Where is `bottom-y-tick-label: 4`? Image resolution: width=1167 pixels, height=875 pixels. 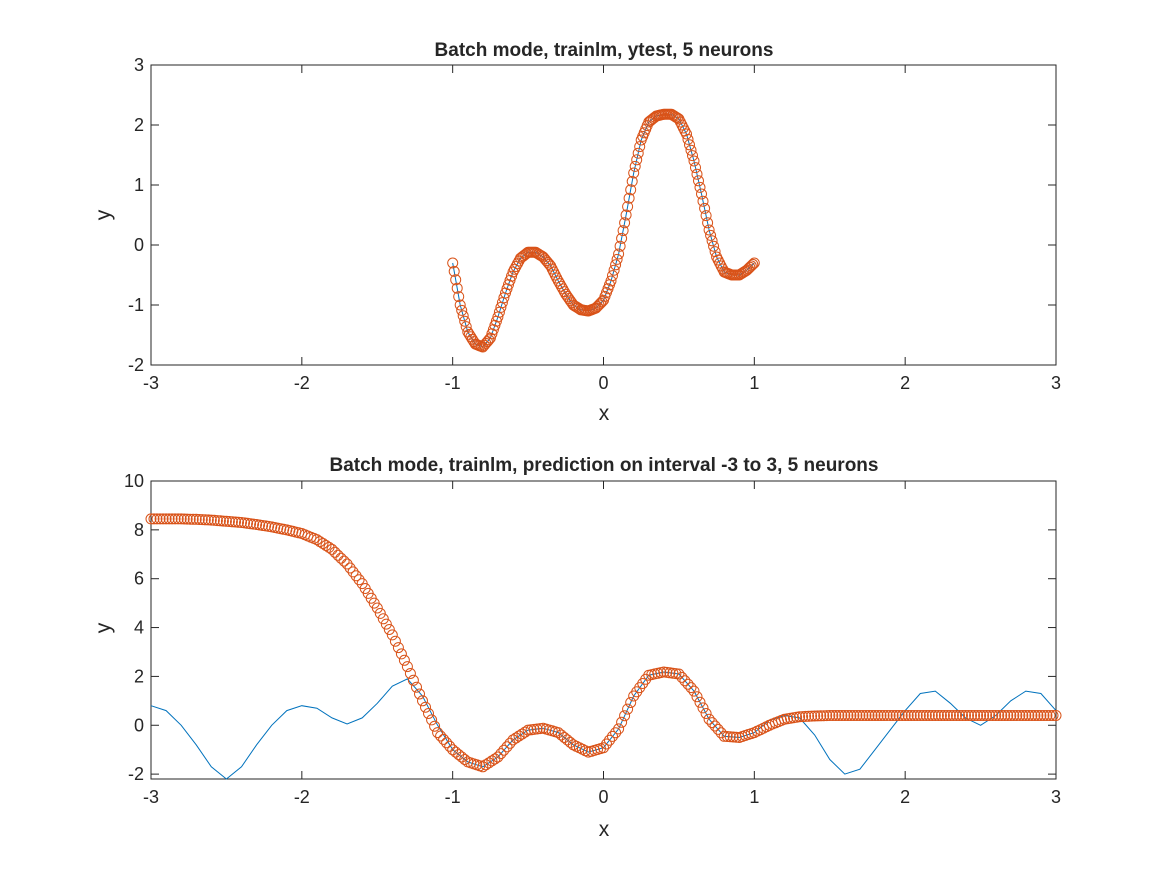 bottom-y-tick-label: 4 is located at coordinates (139, 628).